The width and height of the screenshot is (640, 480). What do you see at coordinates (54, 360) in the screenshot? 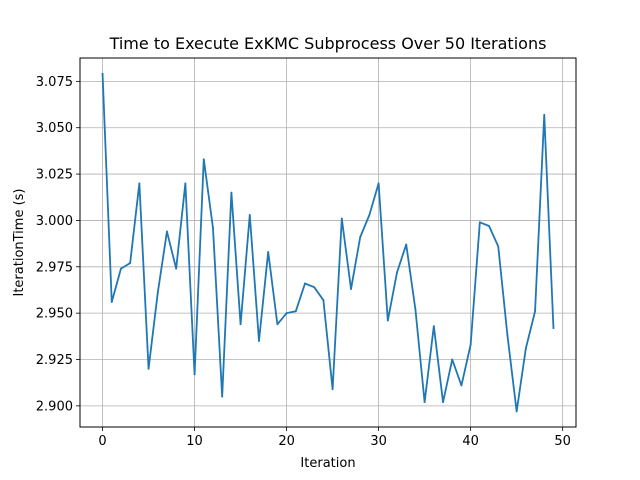
I see `y-tick-label: 2.925` at bounding box center [54, 360].